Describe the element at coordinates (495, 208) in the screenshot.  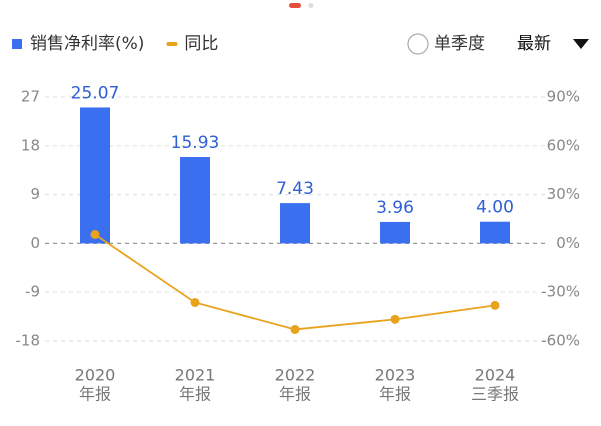
I see `value-label: 4.00` at that location.